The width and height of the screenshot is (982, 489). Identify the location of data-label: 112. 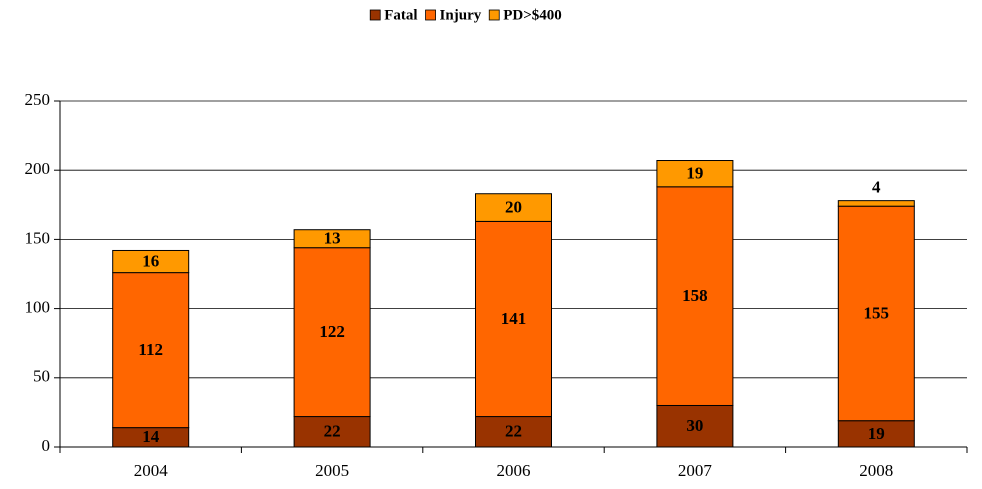
(150, 349).